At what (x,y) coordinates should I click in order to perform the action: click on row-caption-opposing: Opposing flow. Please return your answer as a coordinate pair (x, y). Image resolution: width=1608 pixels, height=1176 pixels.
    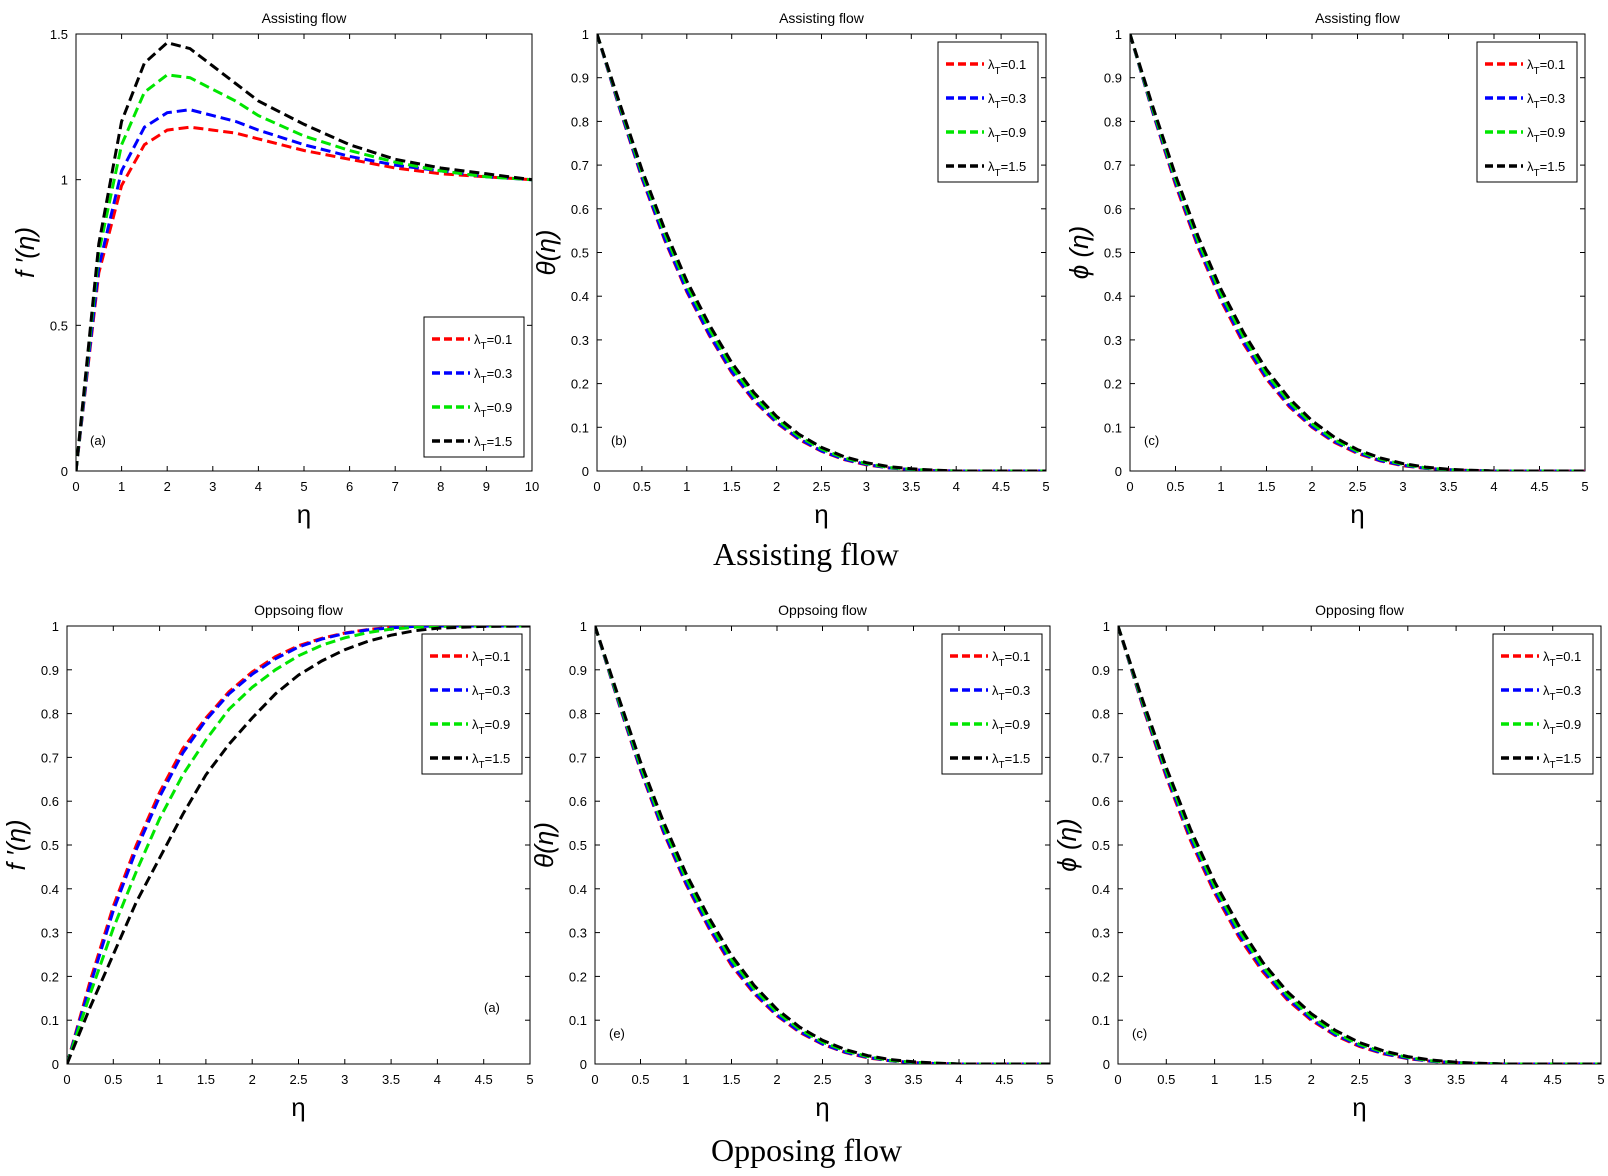
    Looking at the image, I should click on (807, 1150).